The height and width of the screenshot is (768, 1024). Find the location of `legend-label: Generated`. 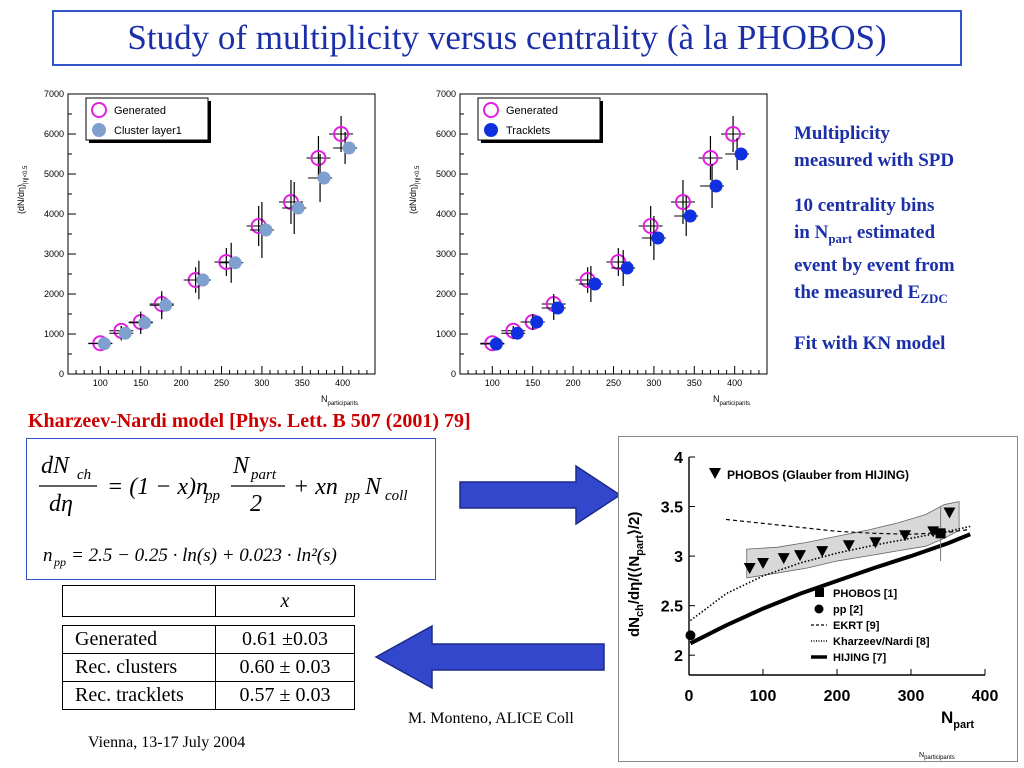

legend-label: Generated is located at coordinates (140, 111).